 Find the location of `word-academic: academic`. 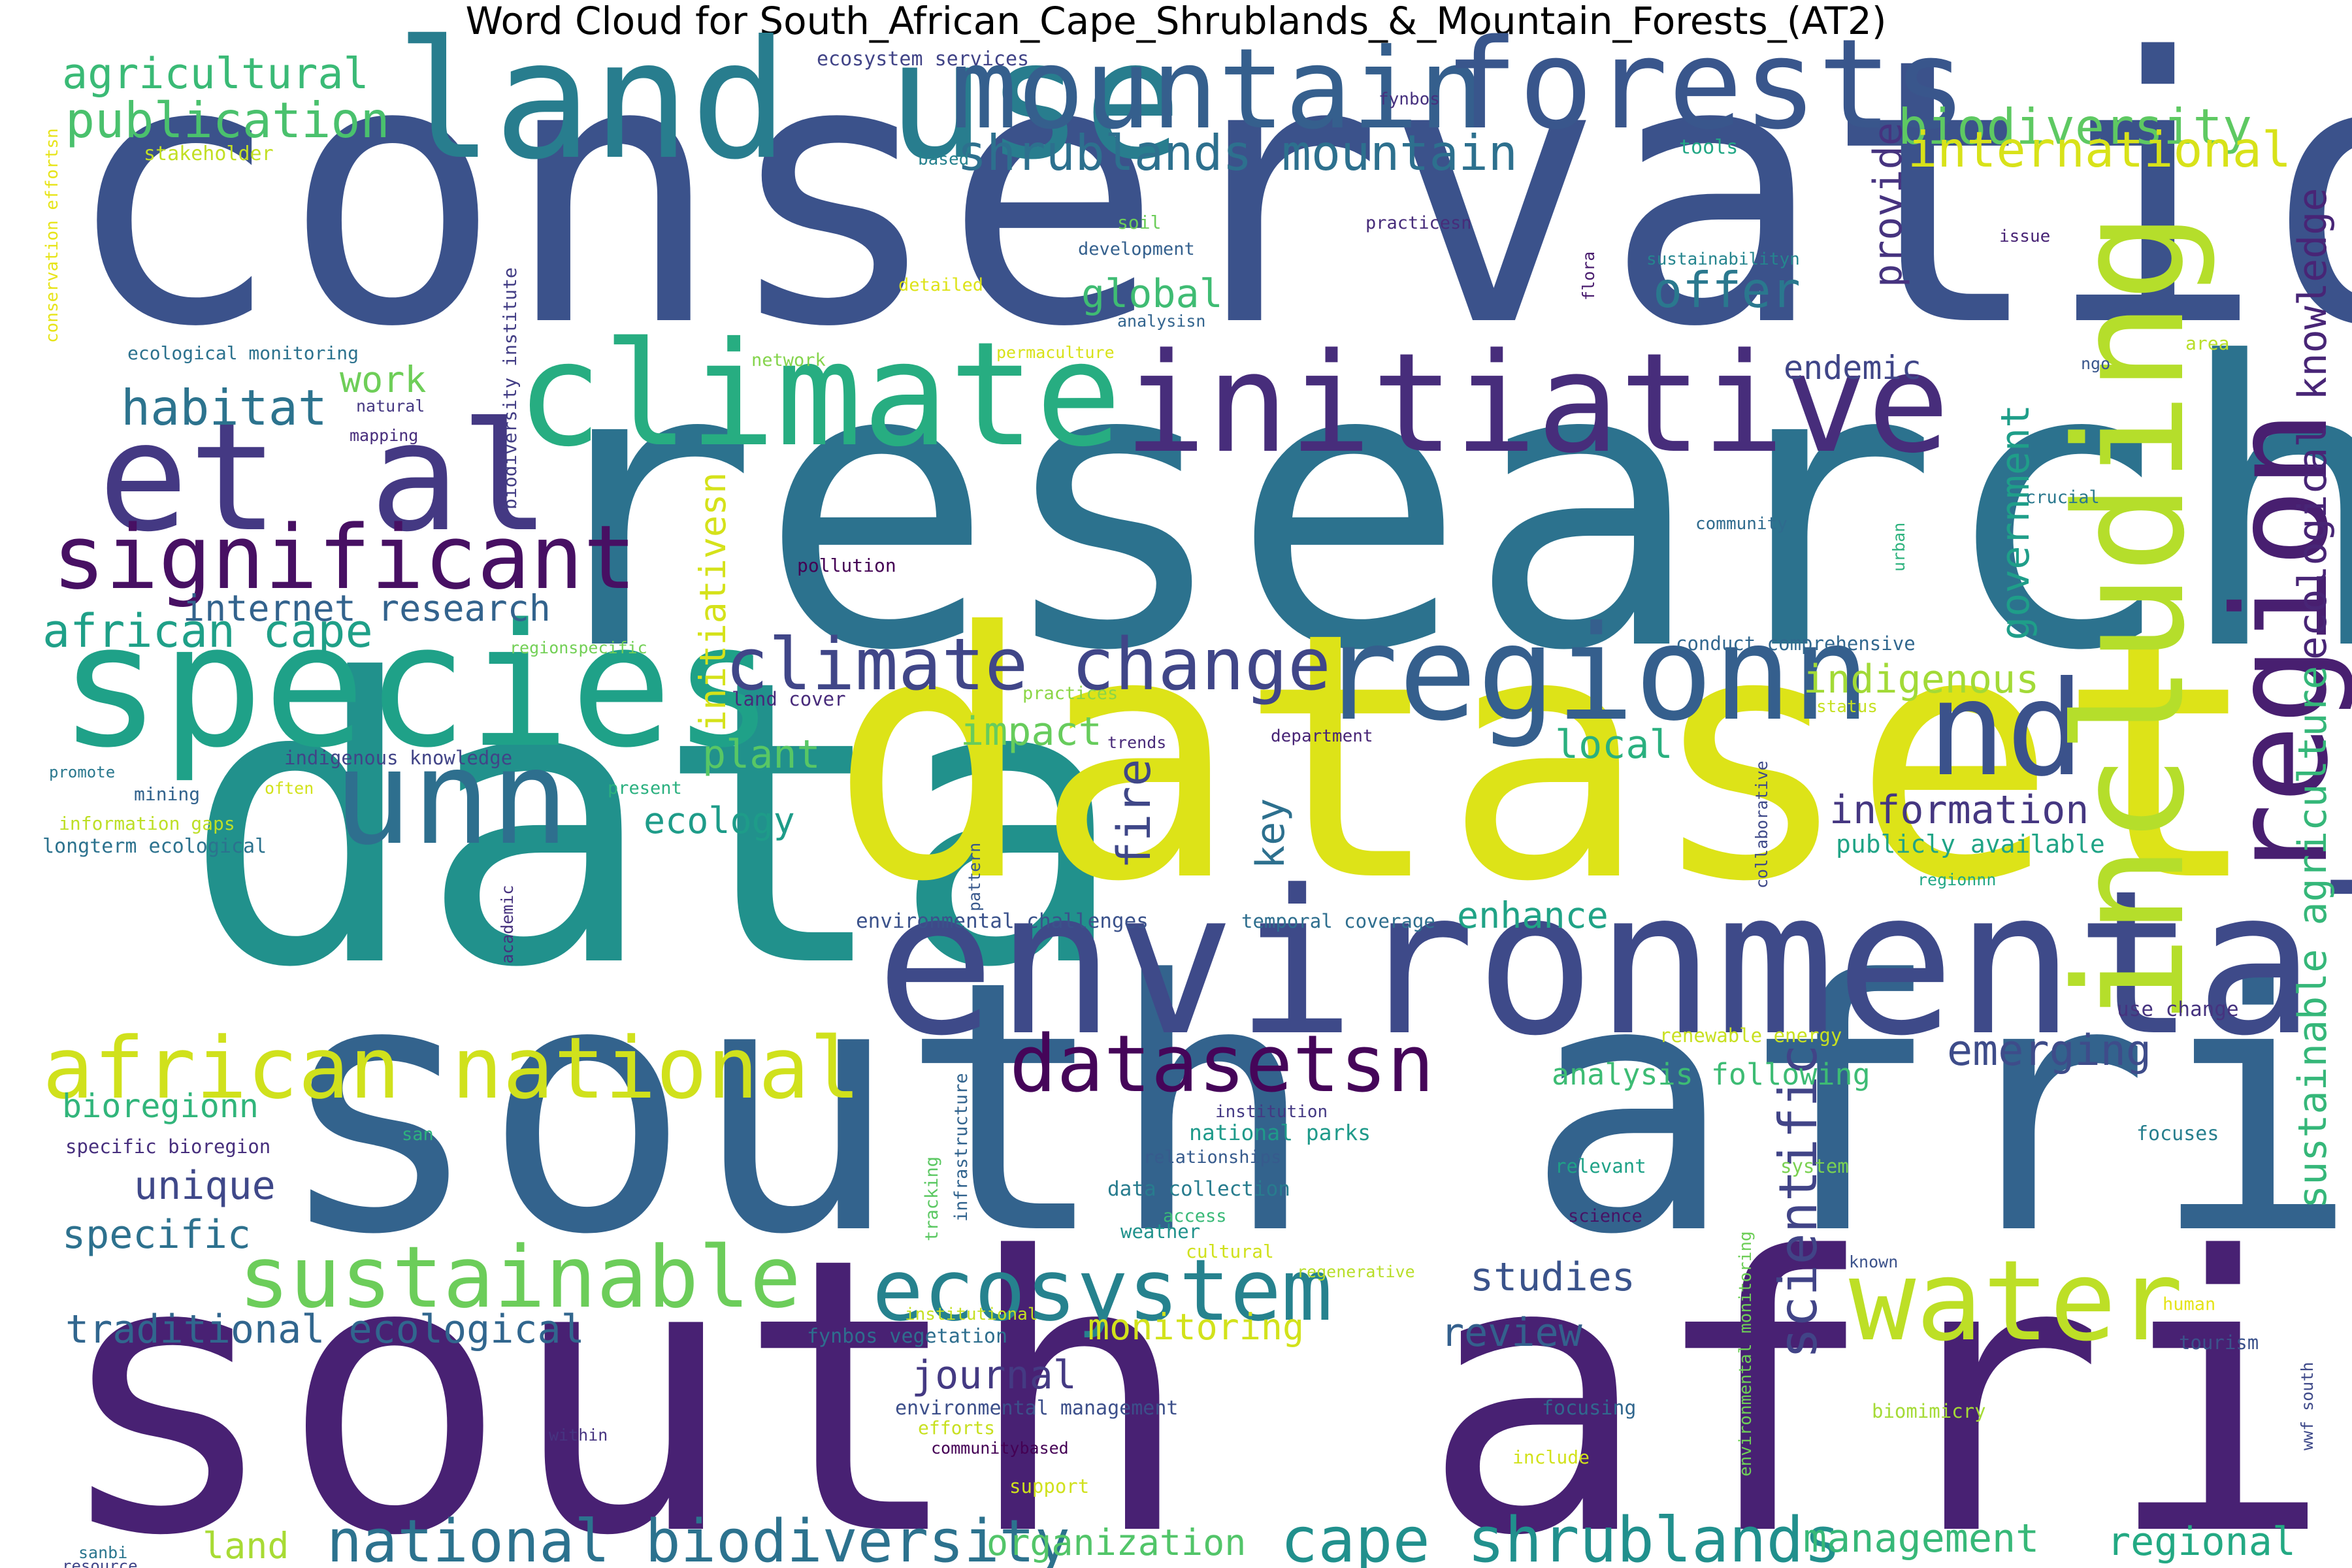

word-academic: academic is located at coordinates (507, 924).